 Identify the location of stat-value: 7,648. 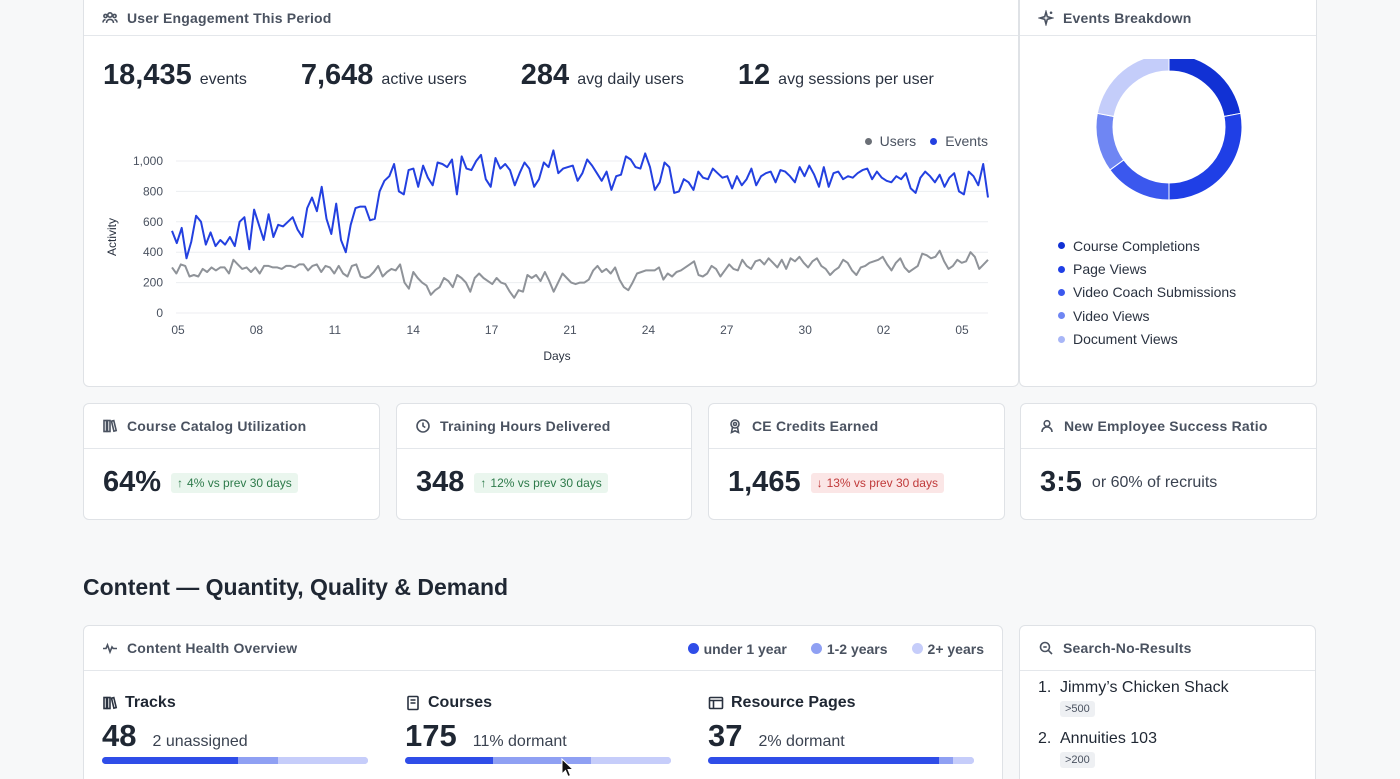
(337, 75).